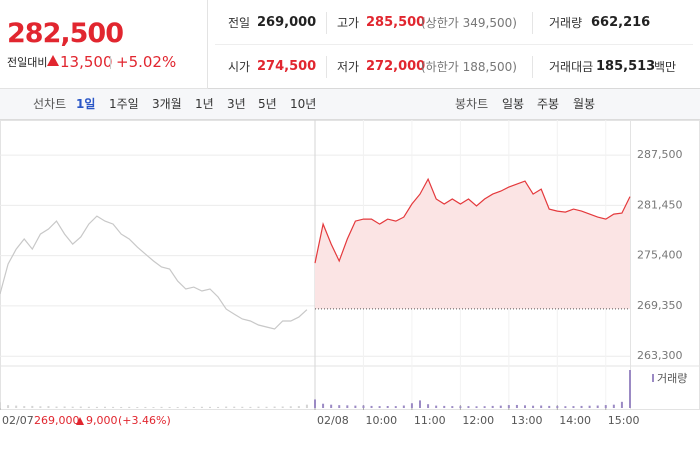 The image size is (700, 450). What do you see at coordinates (350, 104) in the screenshot?
I see `tab-bar: 선차트 1일 1주일 3개월 1년 3년 5년 10년 봉차트 일봉 주봉 월봉` at bounding box center [350, 104].